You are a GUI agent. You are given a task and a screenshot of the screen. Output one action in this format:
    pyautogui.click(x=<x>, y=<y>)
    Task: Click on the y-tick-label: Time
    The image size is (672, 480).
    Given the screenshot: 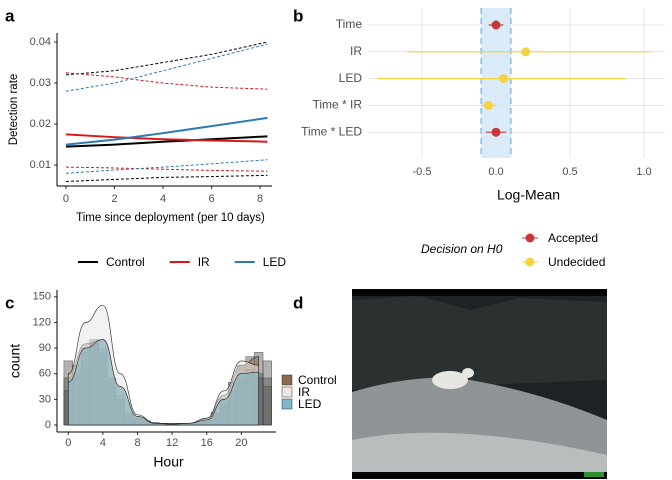 What is the action you would take?
    pyautogui.click(x=349, y=24)
    